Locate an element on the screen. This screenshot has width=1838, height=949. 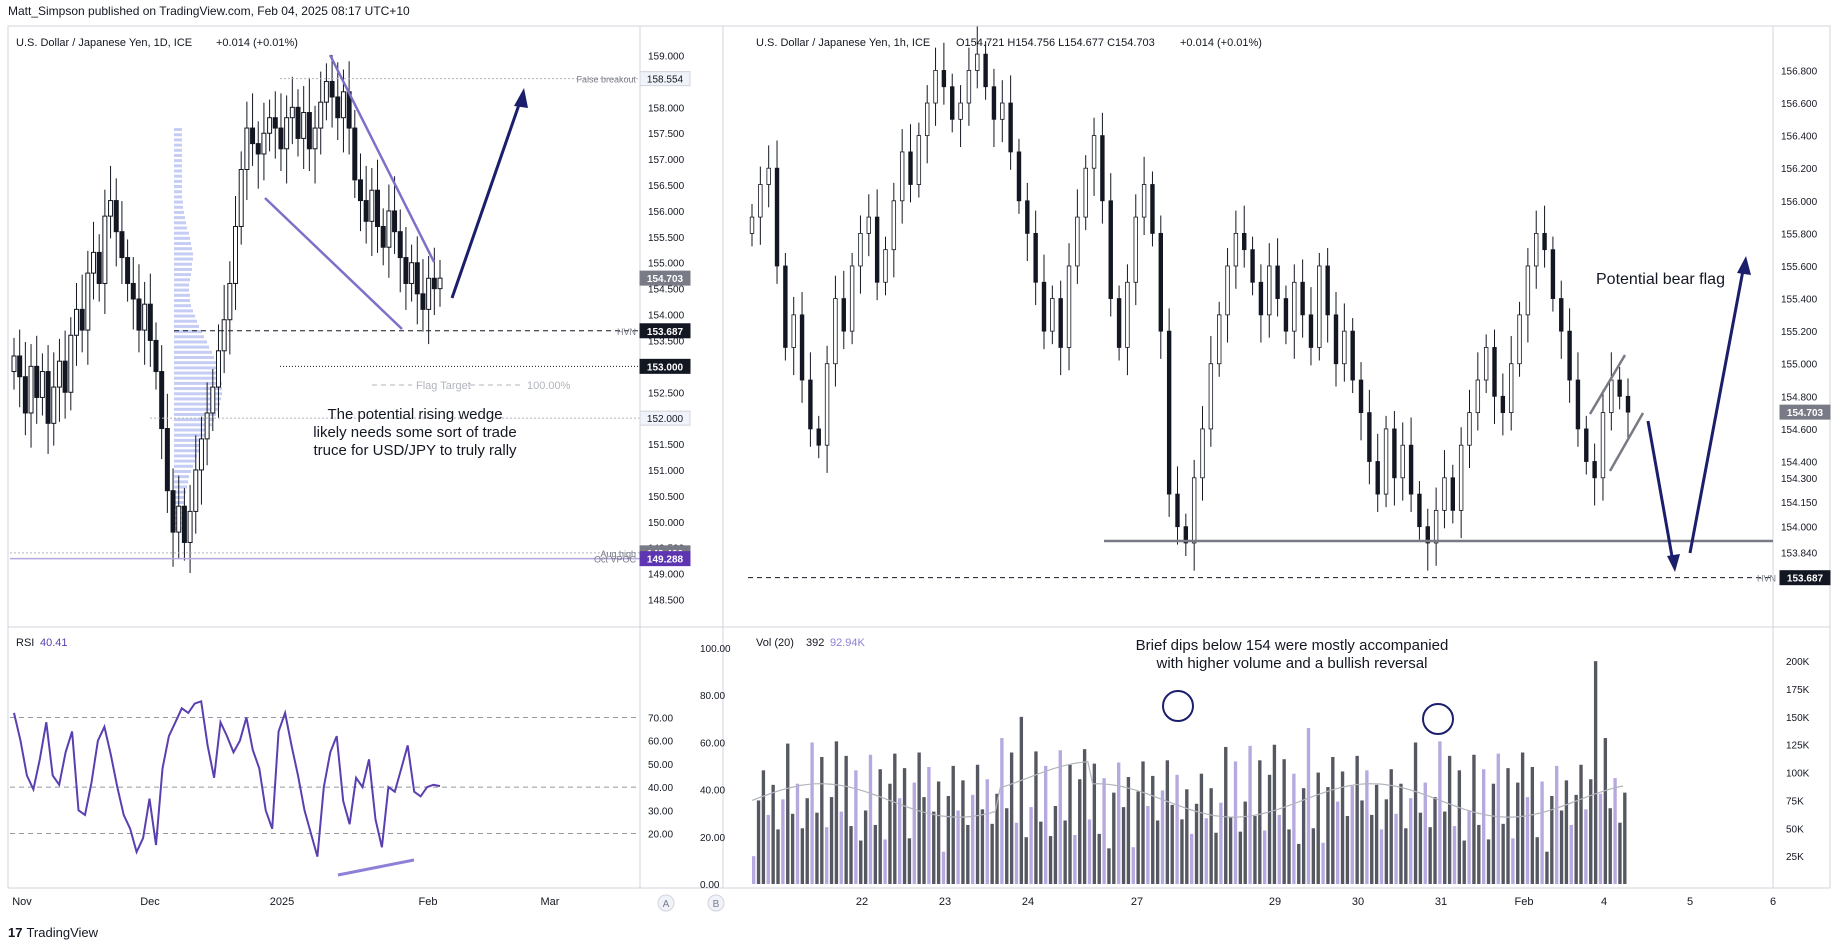
left-badge-tag: False breakout is located at coordinates (606, 80).